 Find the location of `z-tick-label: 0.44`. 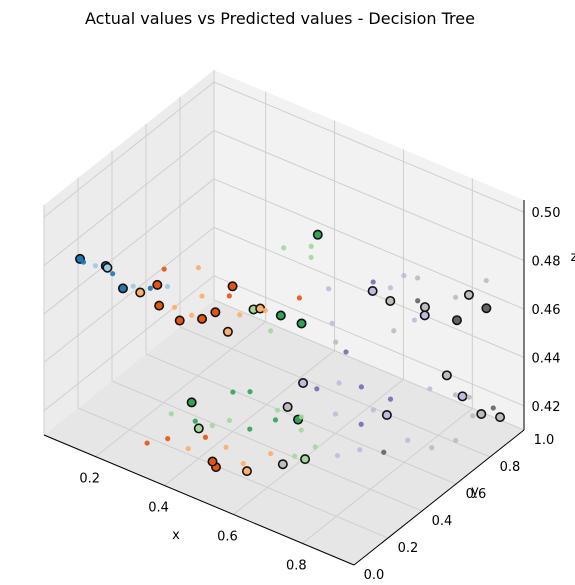

z-tick-label: 0.44 is located at coordinates (546, 358).